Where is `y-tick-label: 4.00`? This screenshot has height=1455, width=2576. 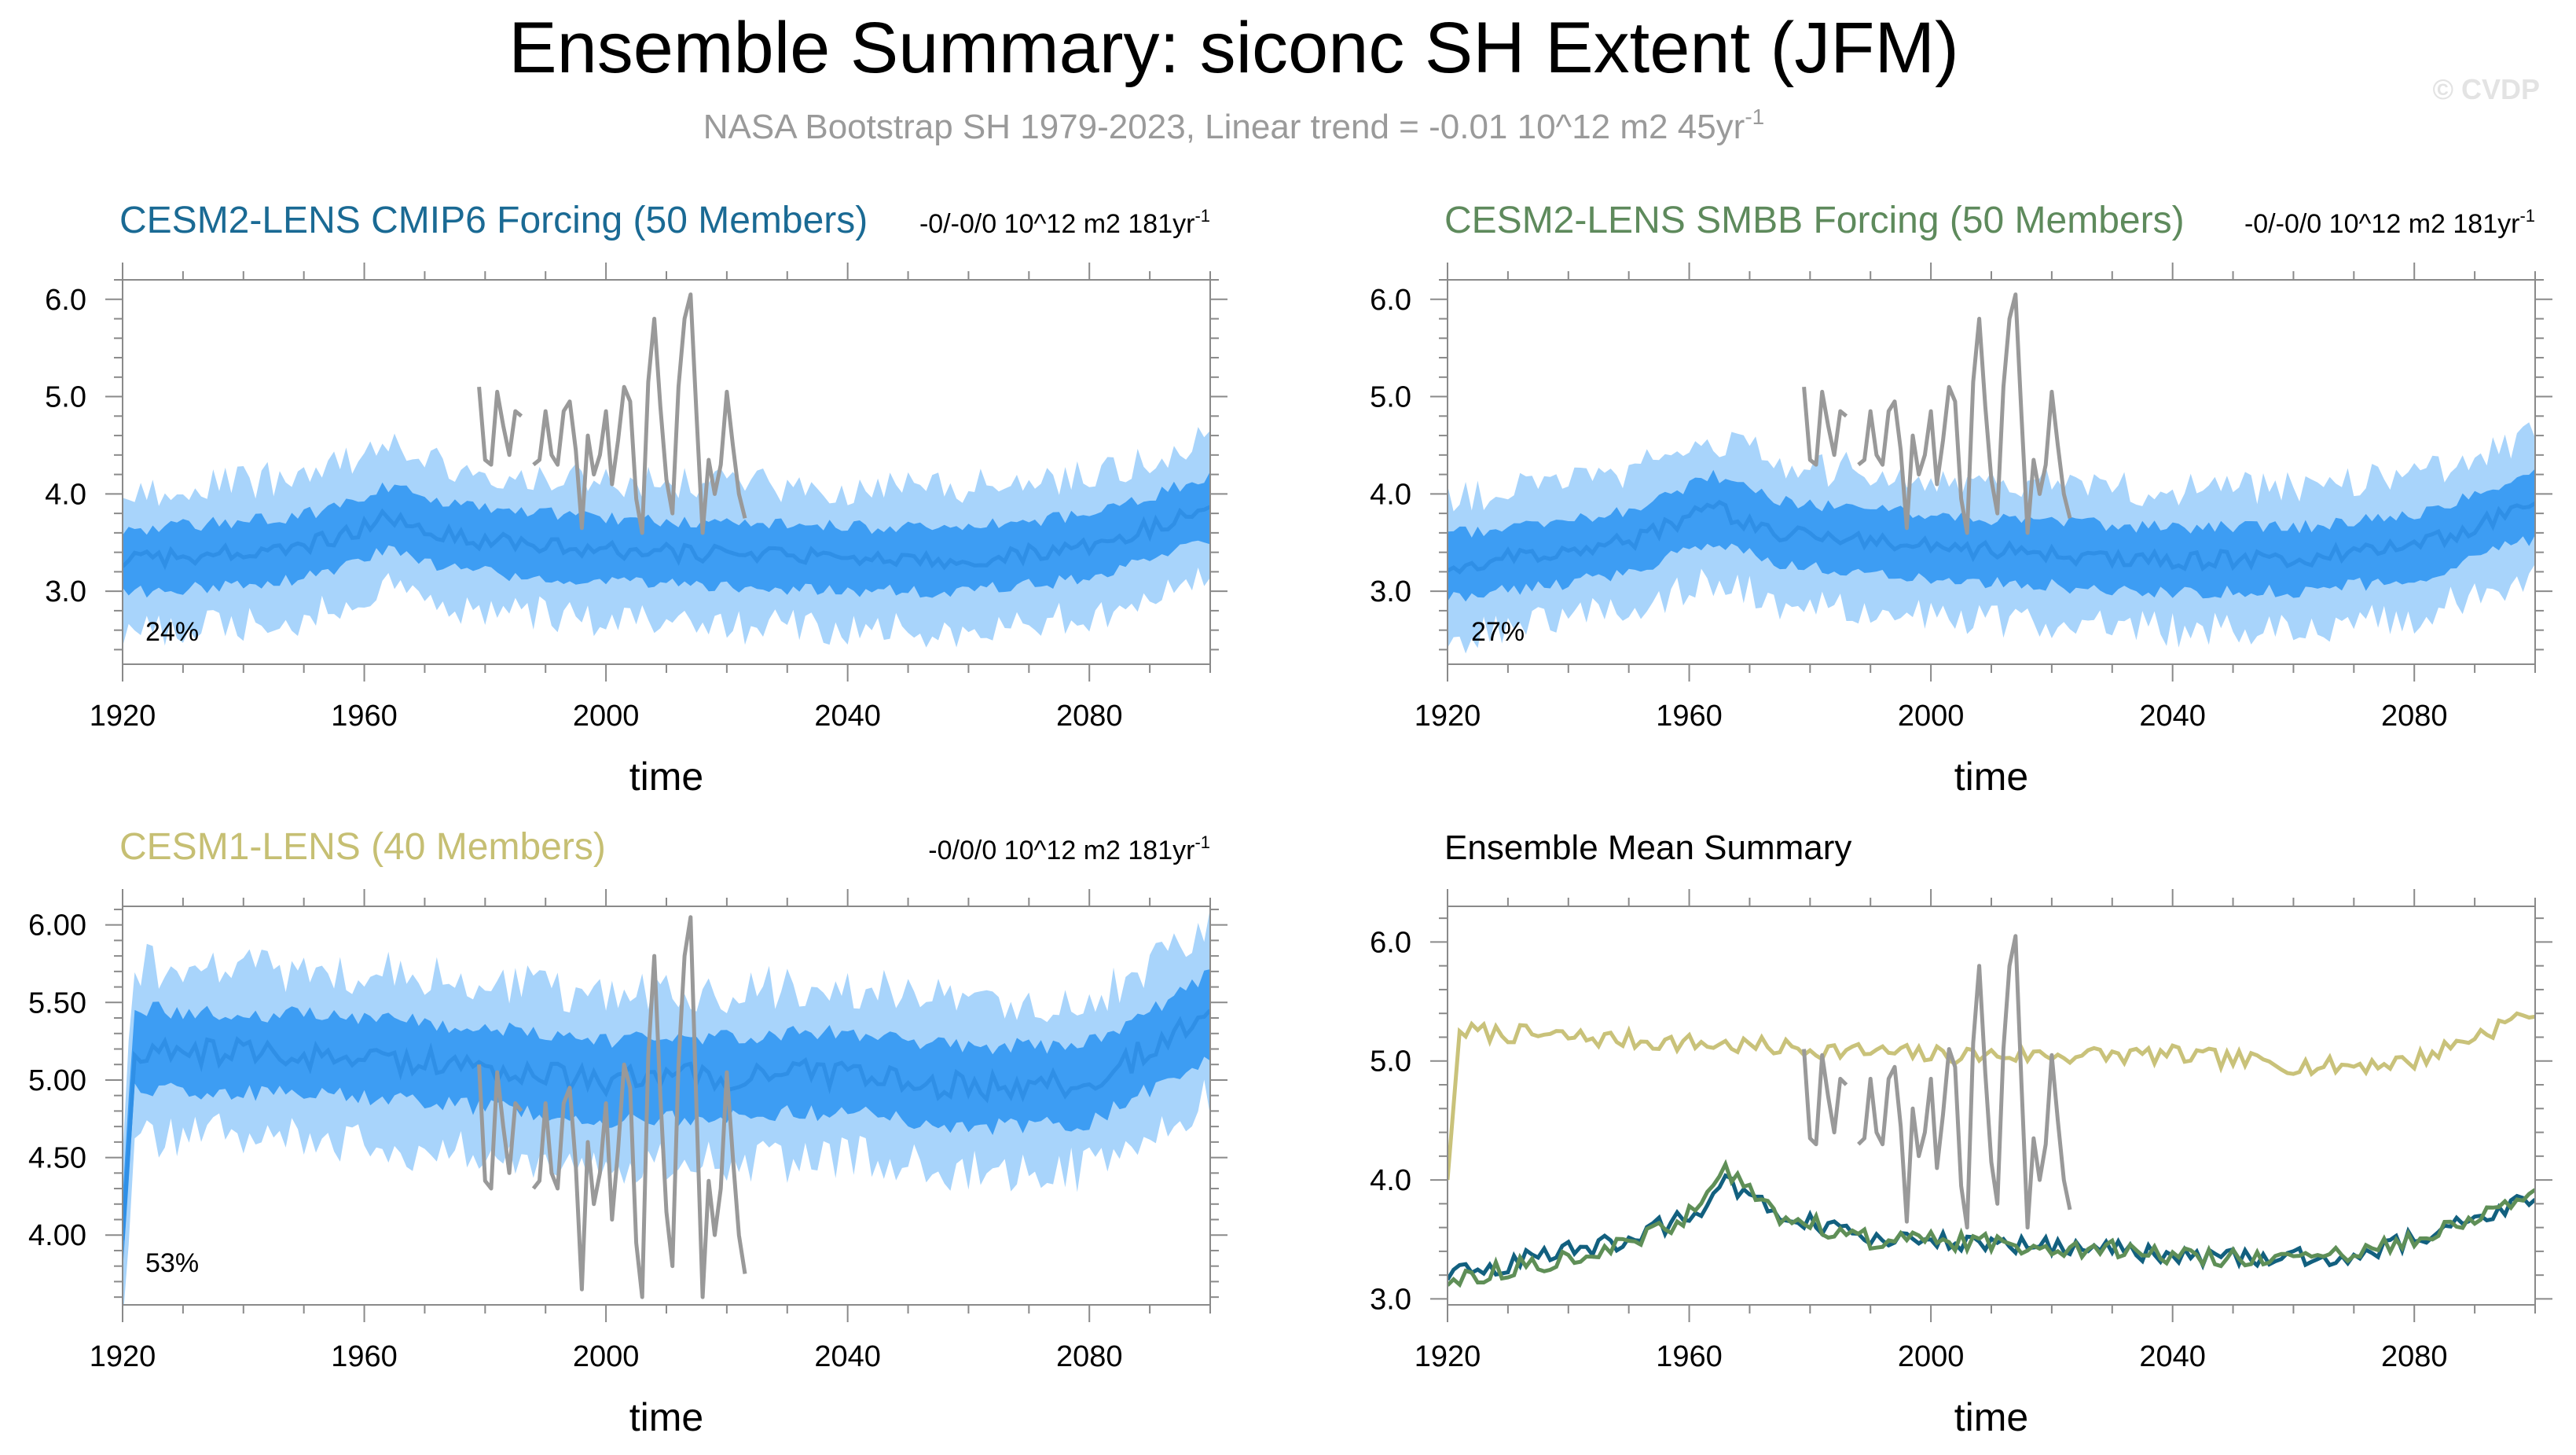 y-tick-label: 4.00 is located at coordinates (57, 1235).